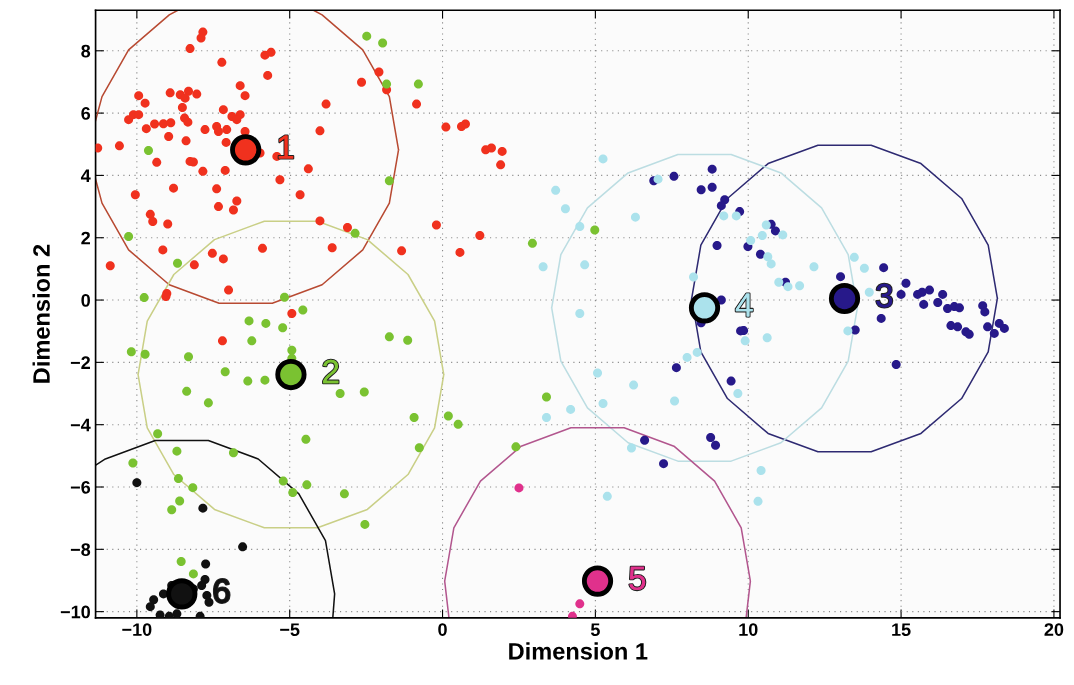 Image resolution: width=1074 pixels, height=685 pixels. I want to click on x-tick-label: −10, so click(137, 629).